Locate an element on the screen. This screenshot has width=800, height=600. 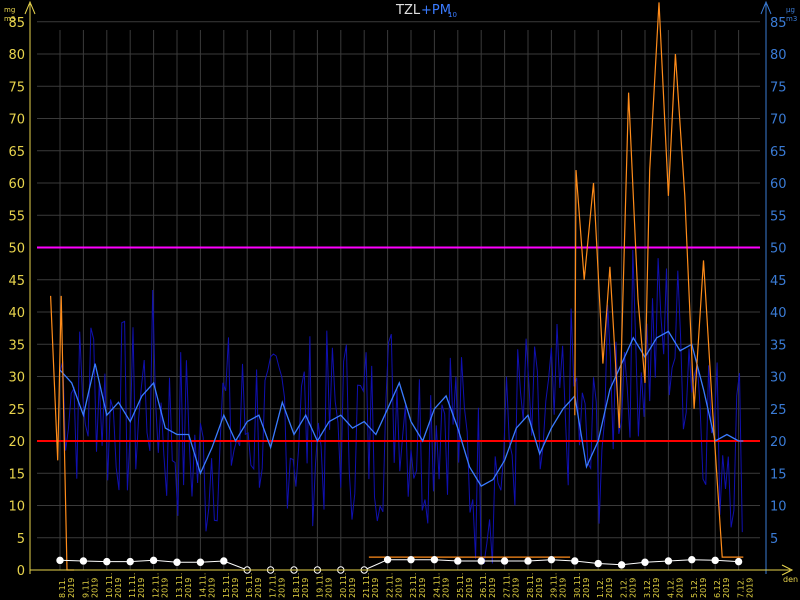
left-y-ticks: 0 5 10 15 20 25 30 35 40 45 50 55 60 65 70 75 80 85 is located at coordinates (16, 297).